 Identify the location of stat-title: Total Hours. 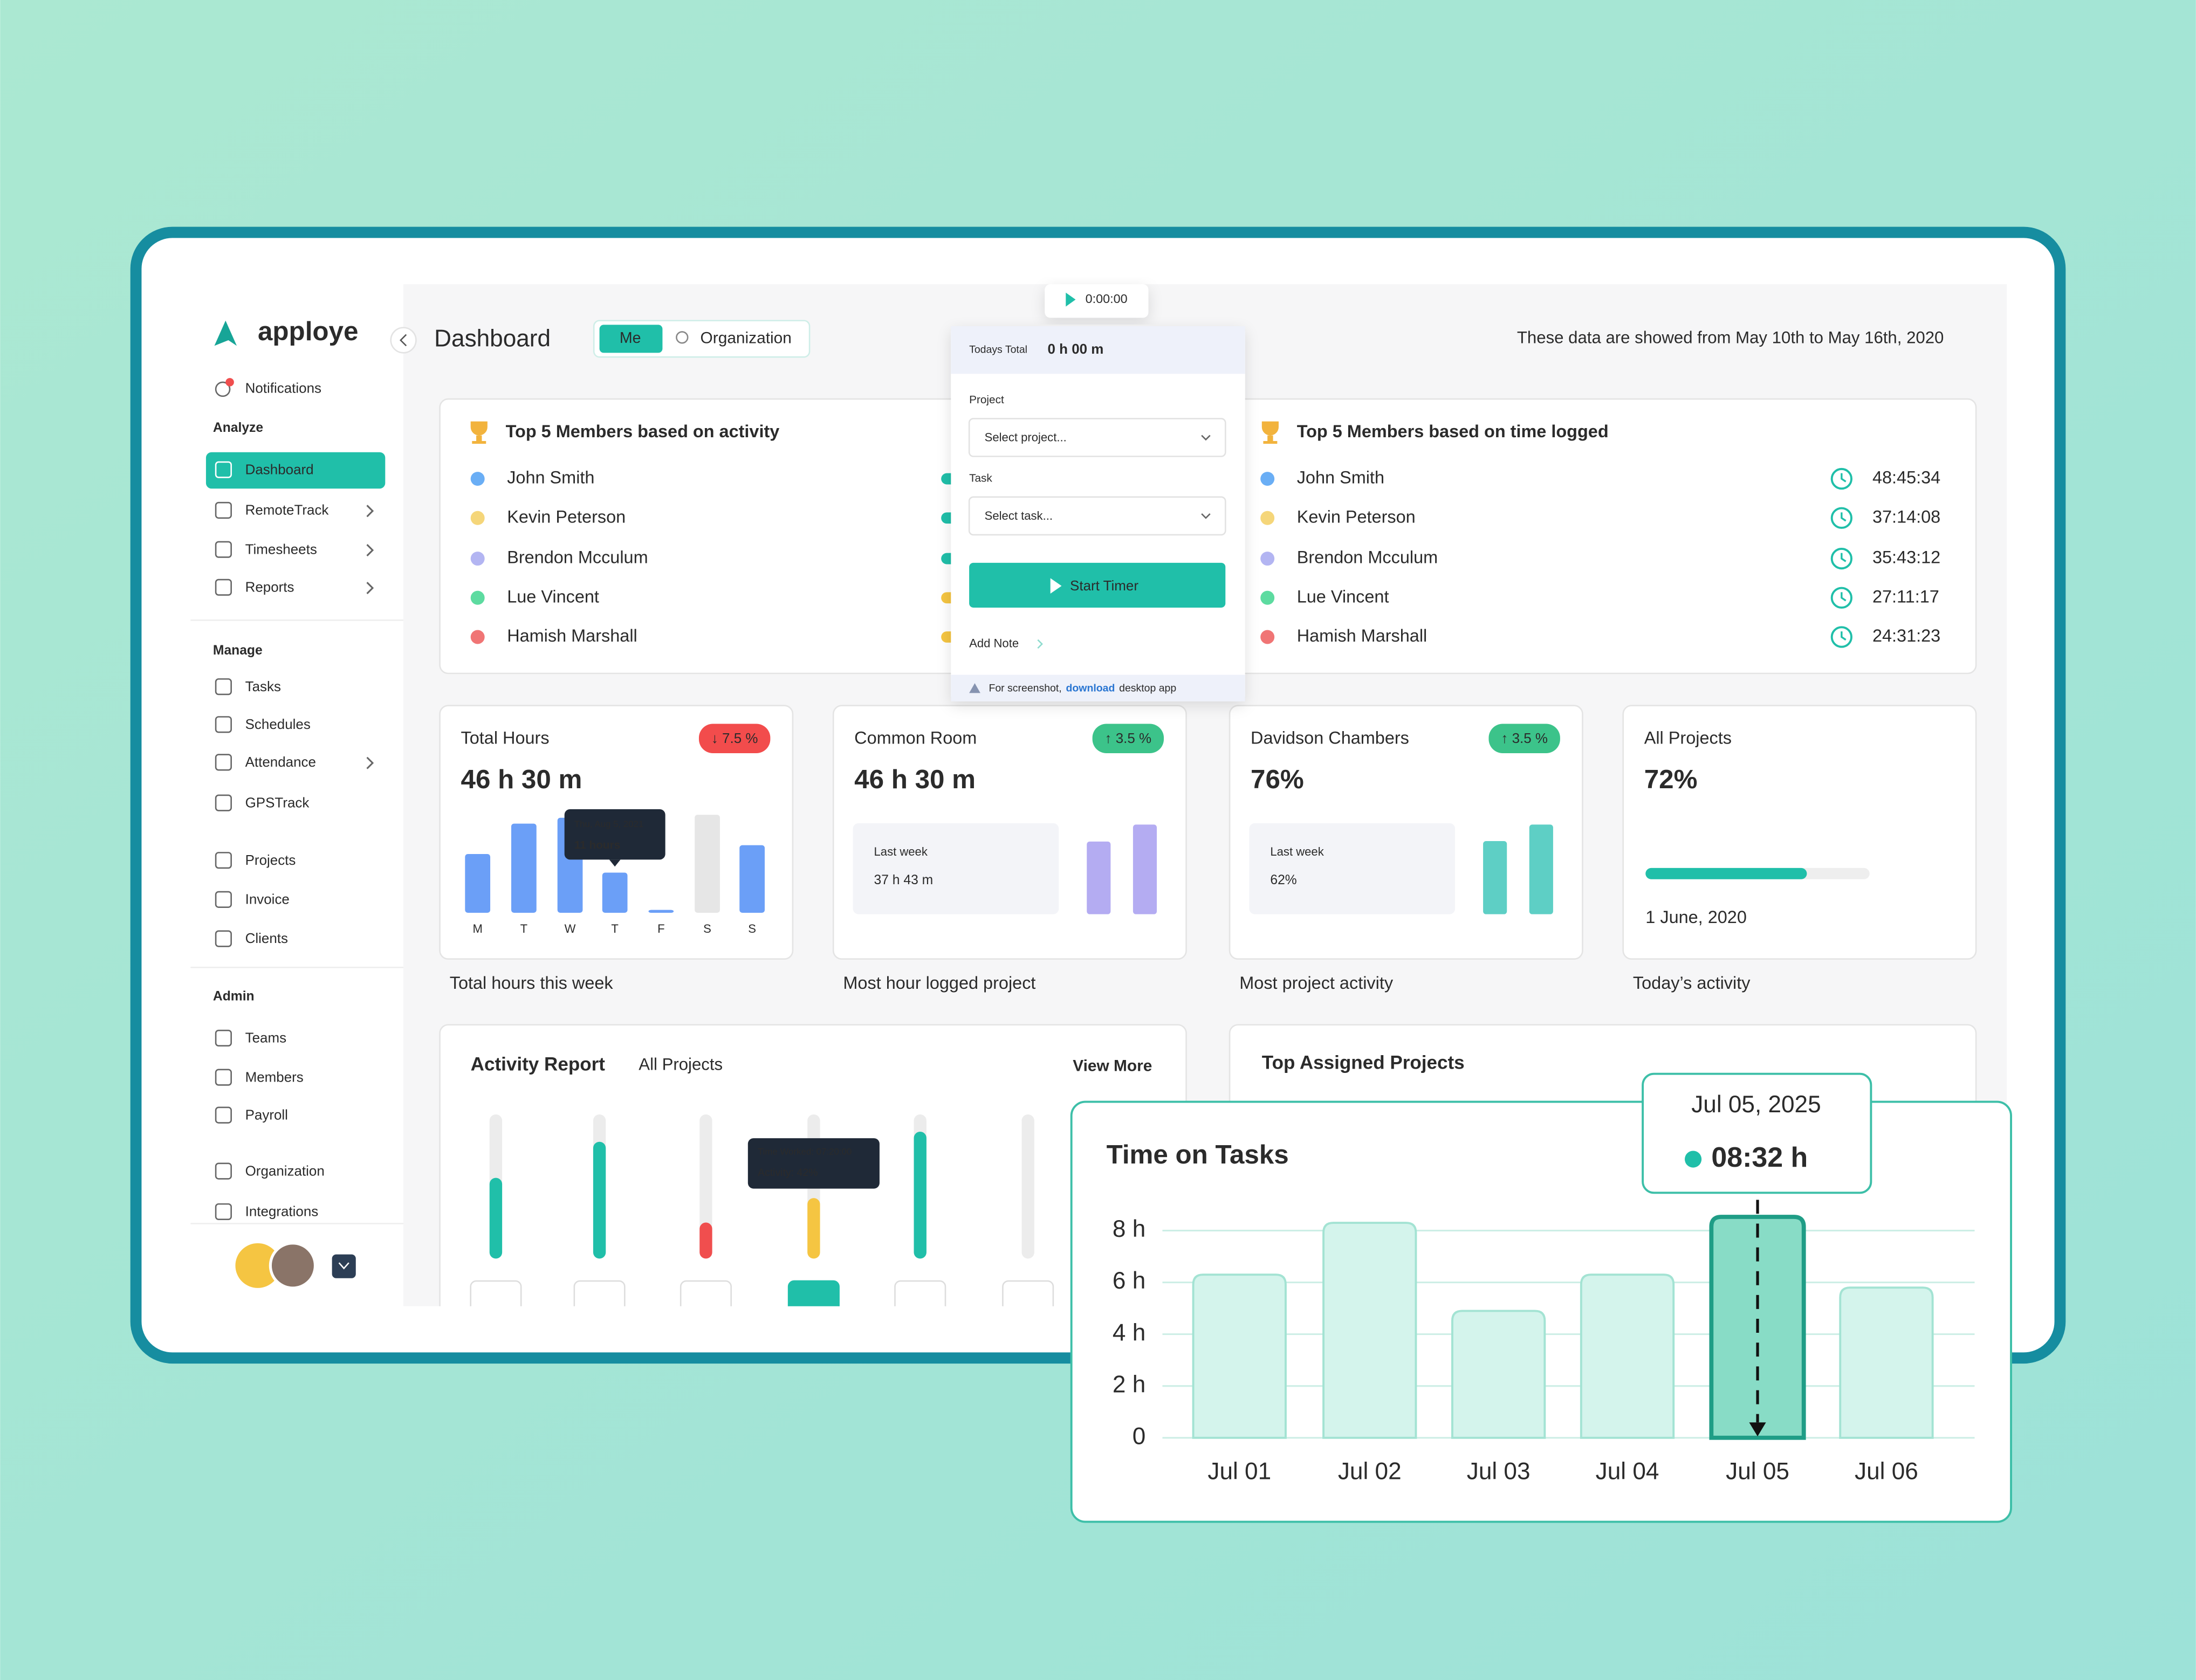
(505, 738).